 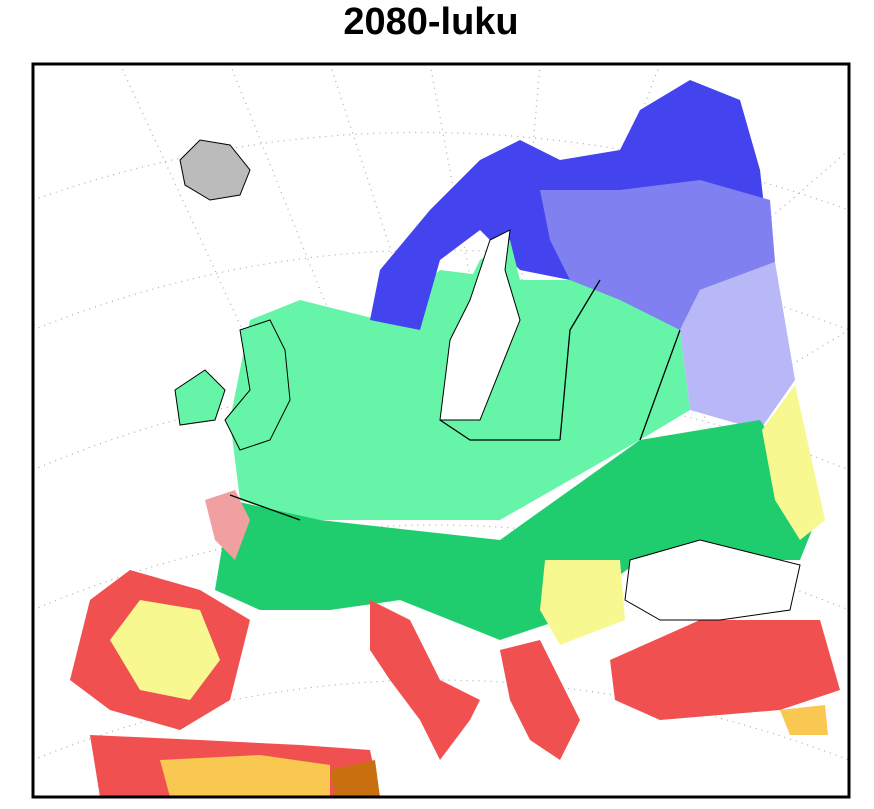 I want to click on zone-red-greece, so click(x=540, y=700).